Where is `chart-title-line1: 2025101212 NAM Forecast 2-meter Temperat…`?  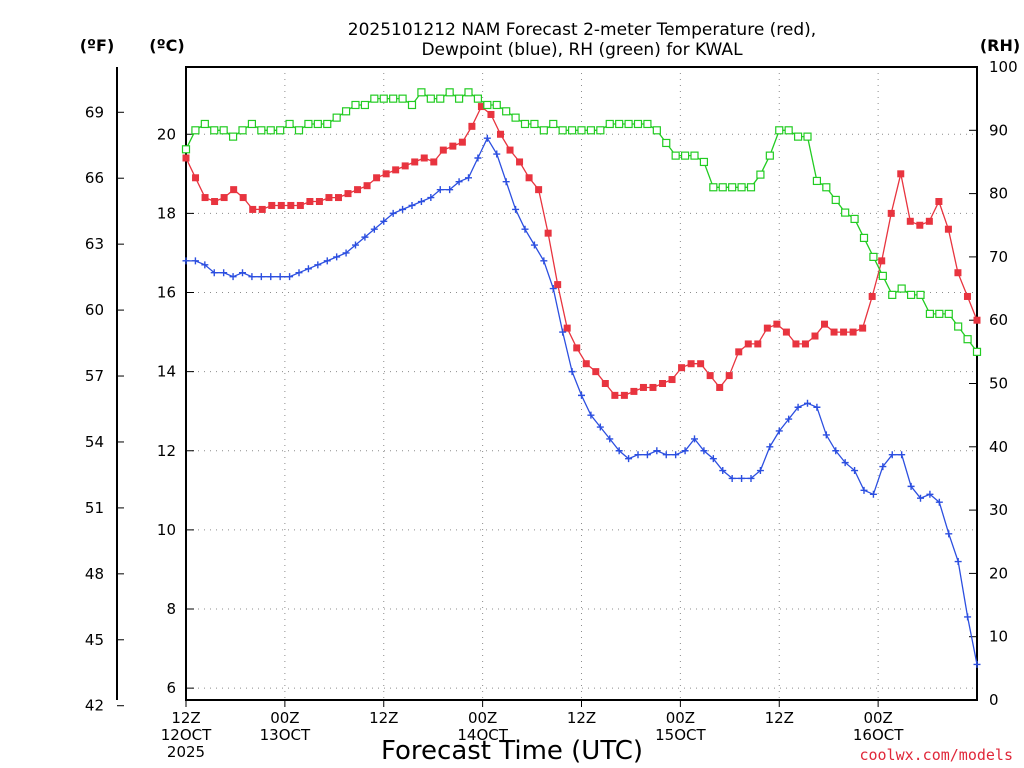
chart-title-line1: 2025101212 NAM Forecast 2-meter Temperat… is located at coordinates (582, 30).